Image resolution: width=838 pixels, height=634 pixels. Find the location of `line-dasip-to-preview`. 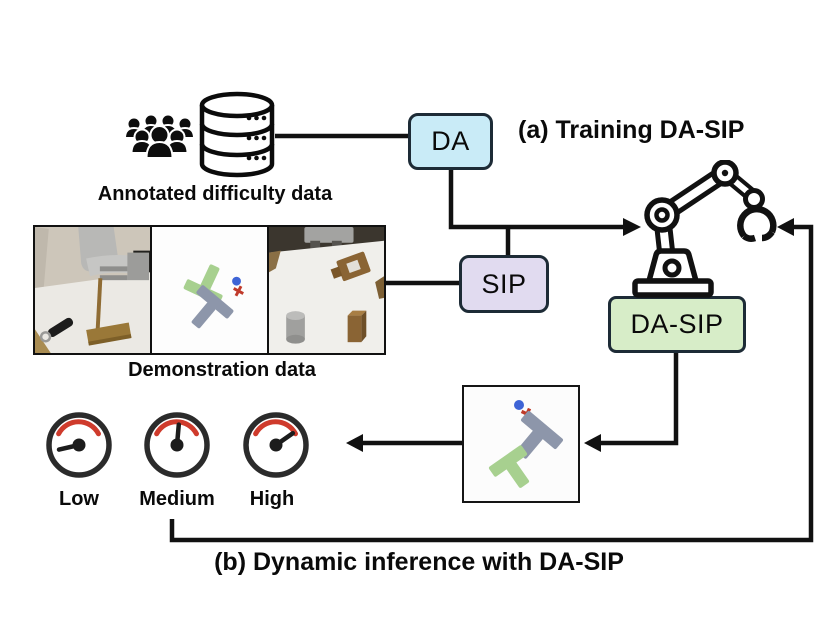

line-dasip-to-preview is located at coordinates (635, 399).